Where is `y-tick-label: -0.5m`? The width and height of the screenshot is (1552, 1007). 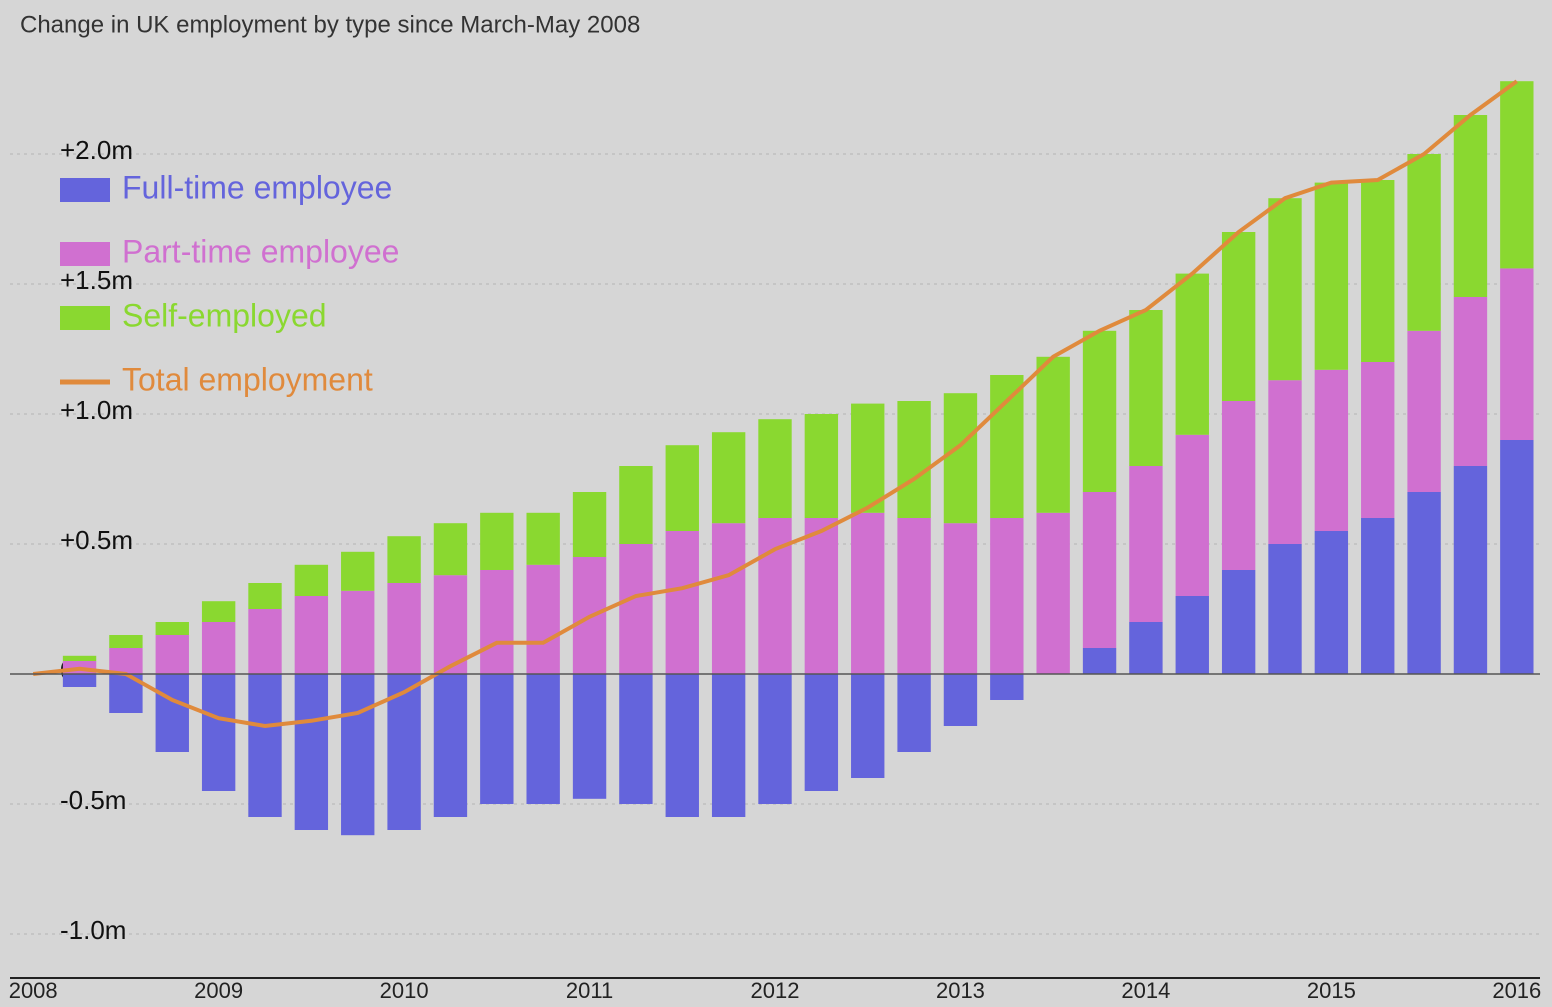
y-tick-label: -0.5m is located at coordinates (93, 800).